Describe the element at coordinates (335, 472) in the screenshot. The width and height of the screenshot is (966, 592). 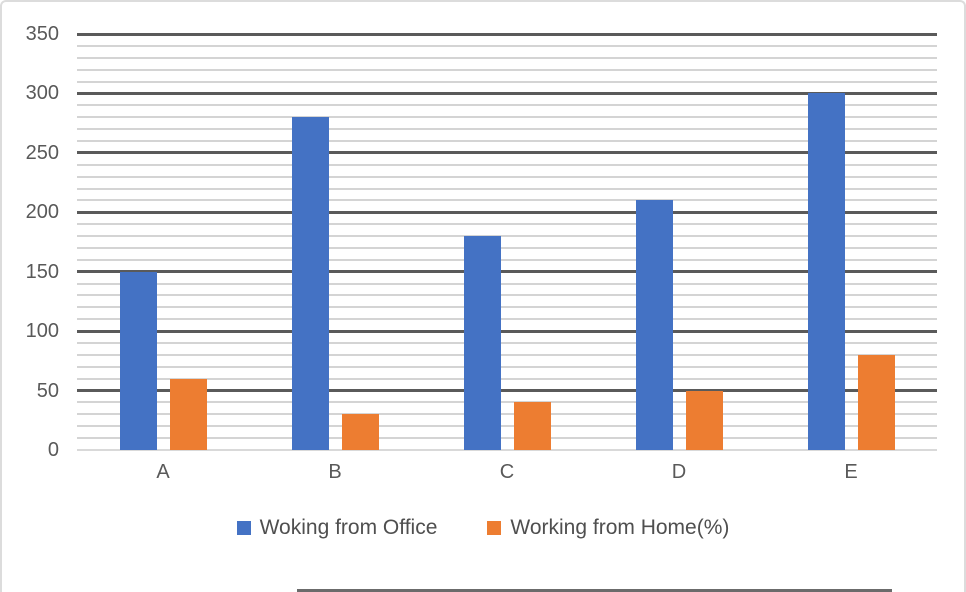
I see `x-category-label-b: B` at that location.